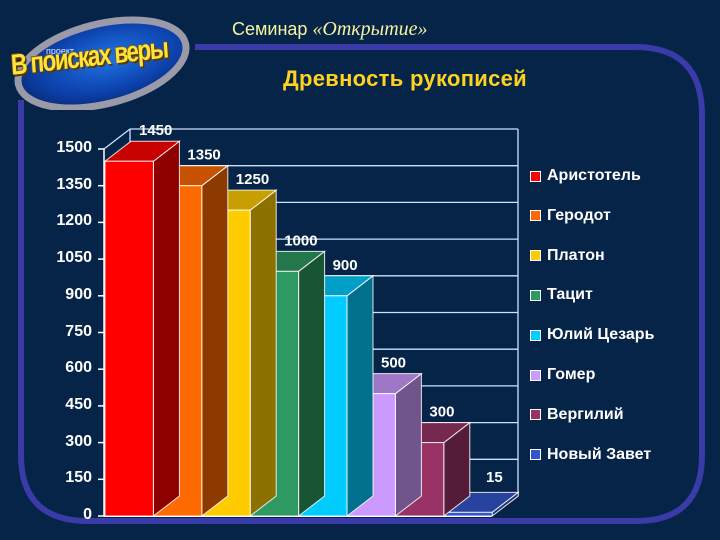 This screenshot has height=540, width=720. I want to click on legend-item: Платон, so click(567, 256).